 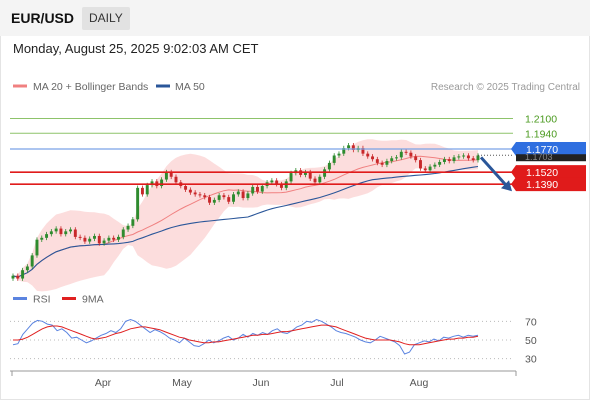 I want to click on ma9-legend-swatch, so click(x=69, y=298).